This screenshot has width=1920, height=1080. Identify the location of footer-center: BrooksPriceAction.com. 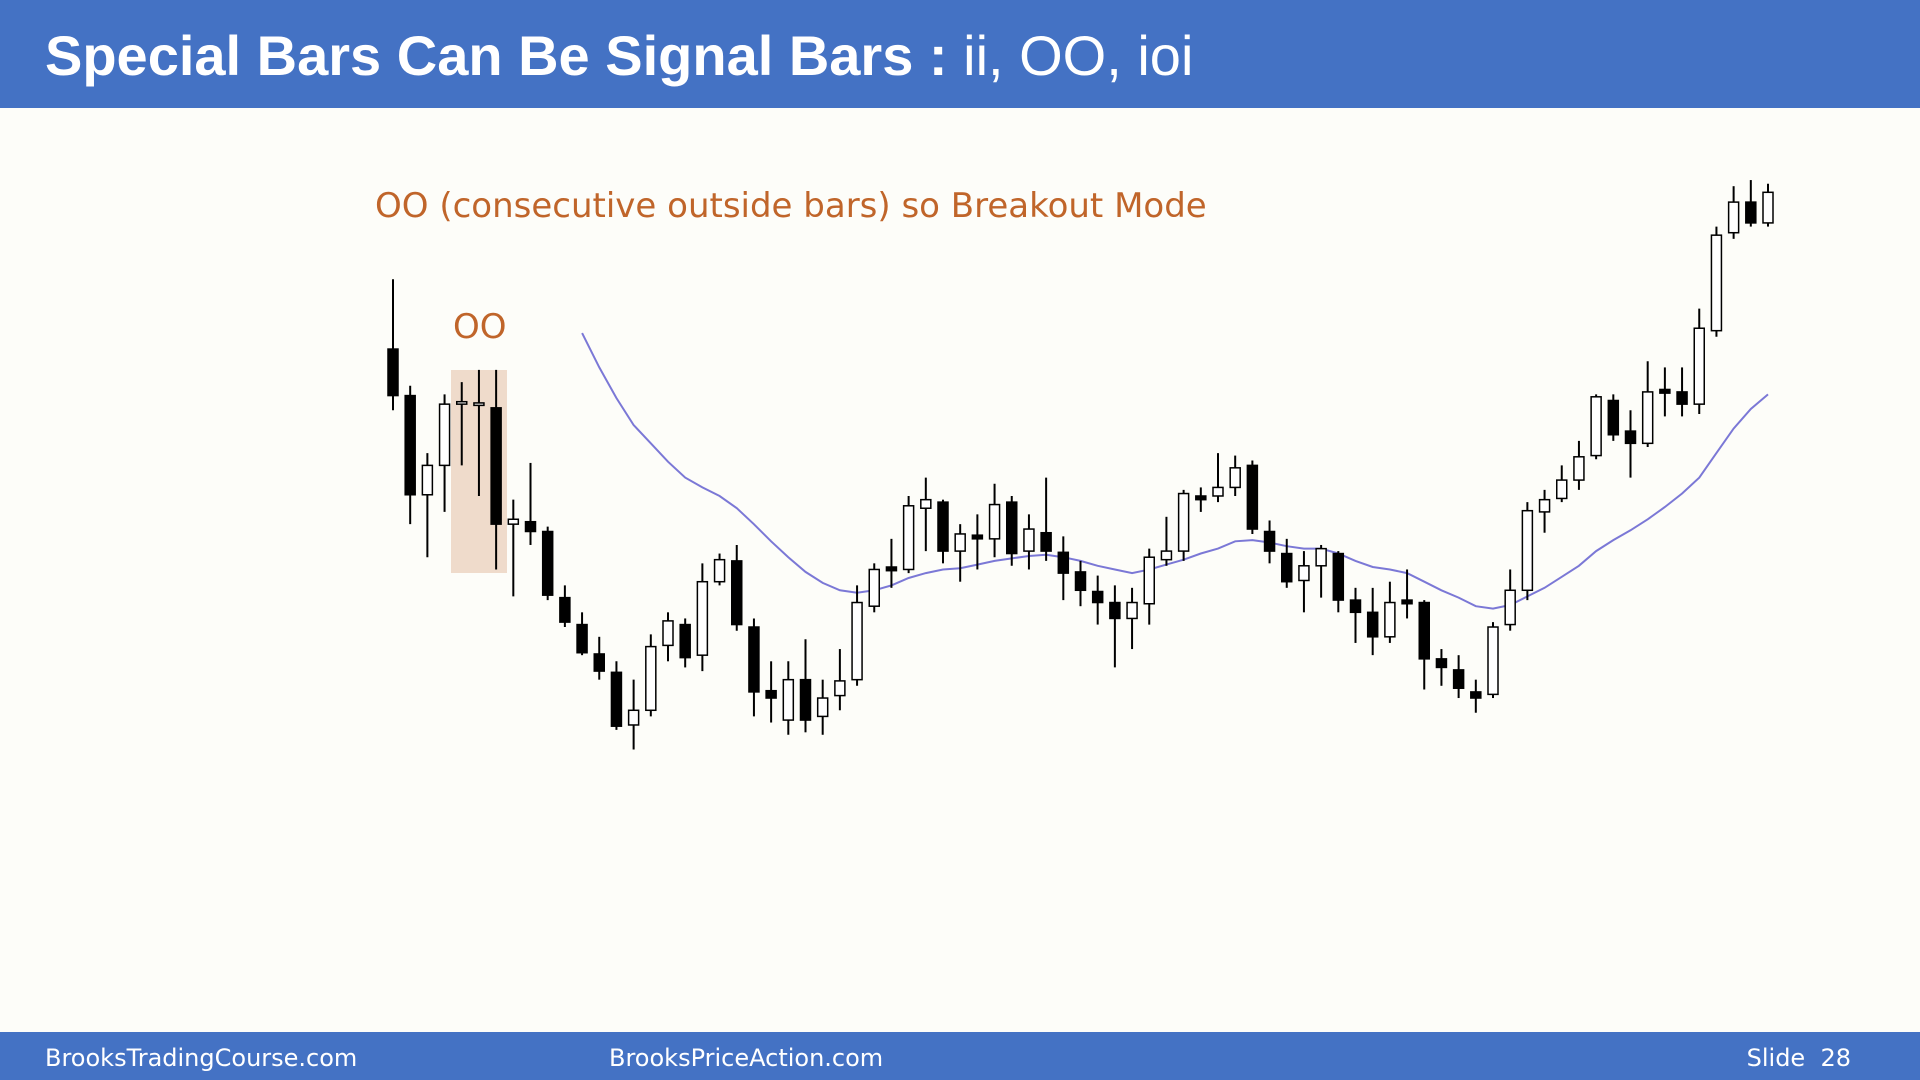
(746, 1058).